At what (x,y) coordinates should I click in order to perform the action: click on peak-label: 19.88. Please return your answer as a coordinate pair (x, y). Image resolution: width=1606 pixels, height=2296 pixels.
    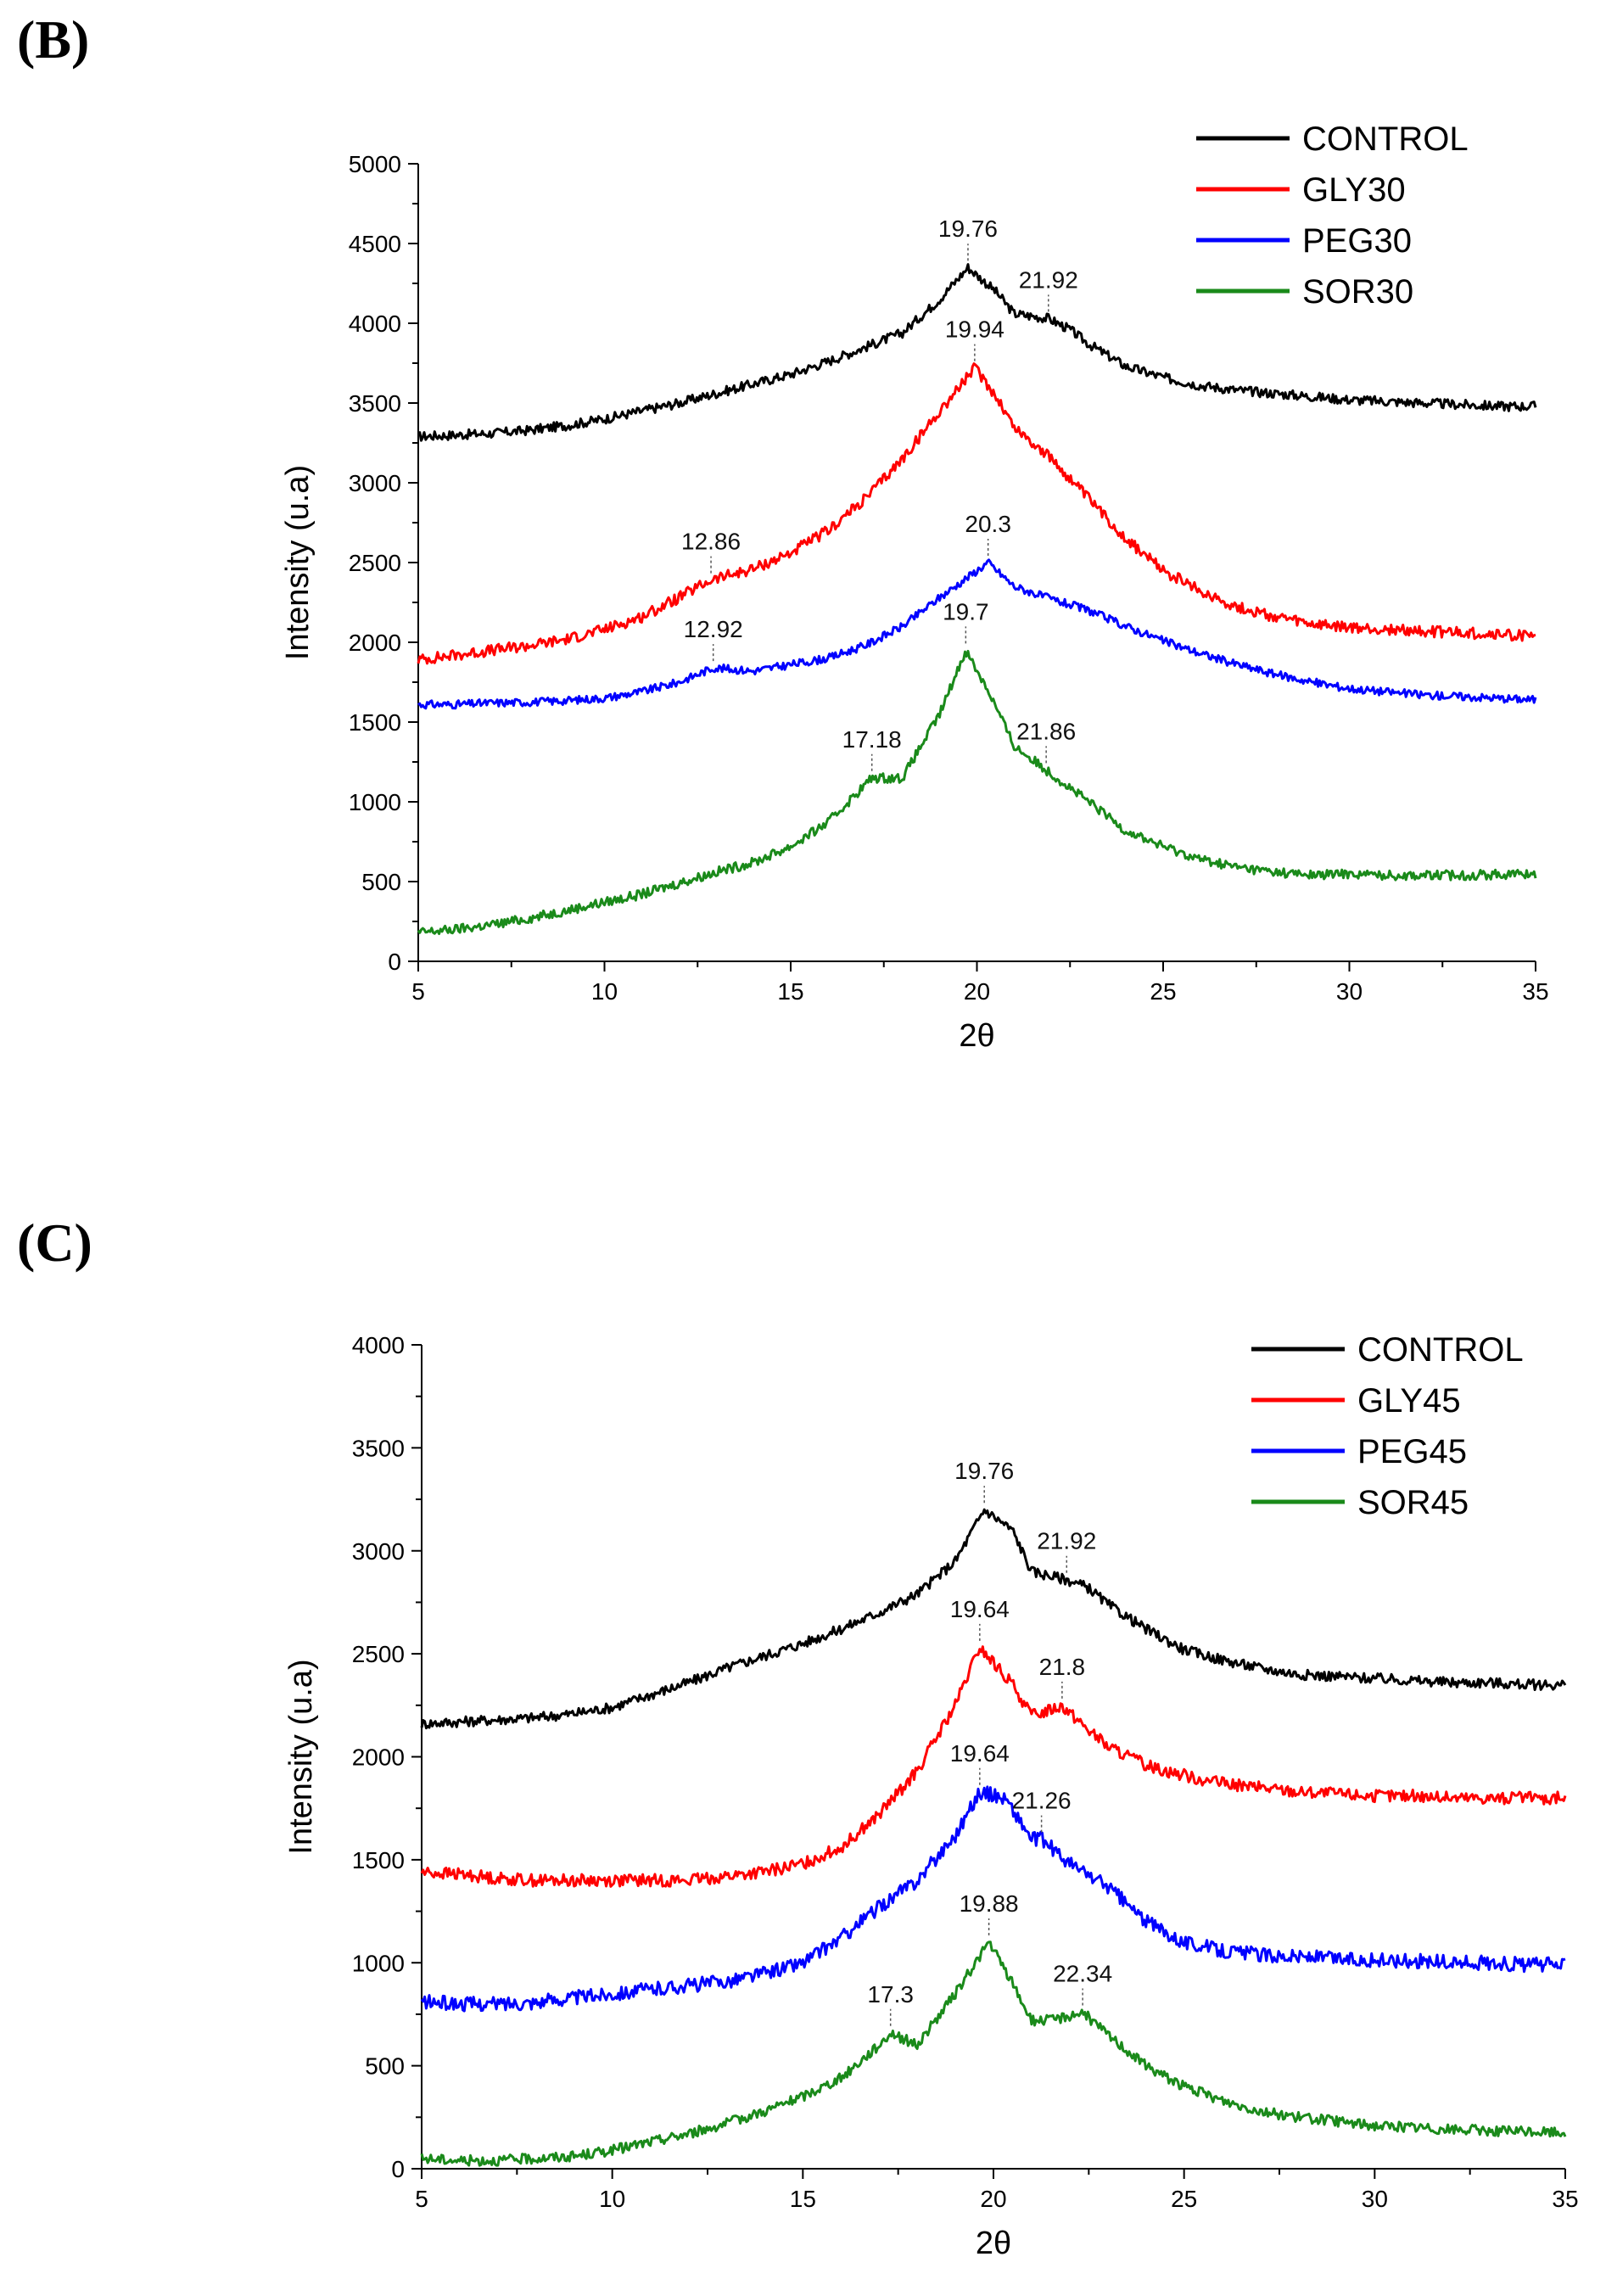
    Looking at the image, I should click on (990, 1903).